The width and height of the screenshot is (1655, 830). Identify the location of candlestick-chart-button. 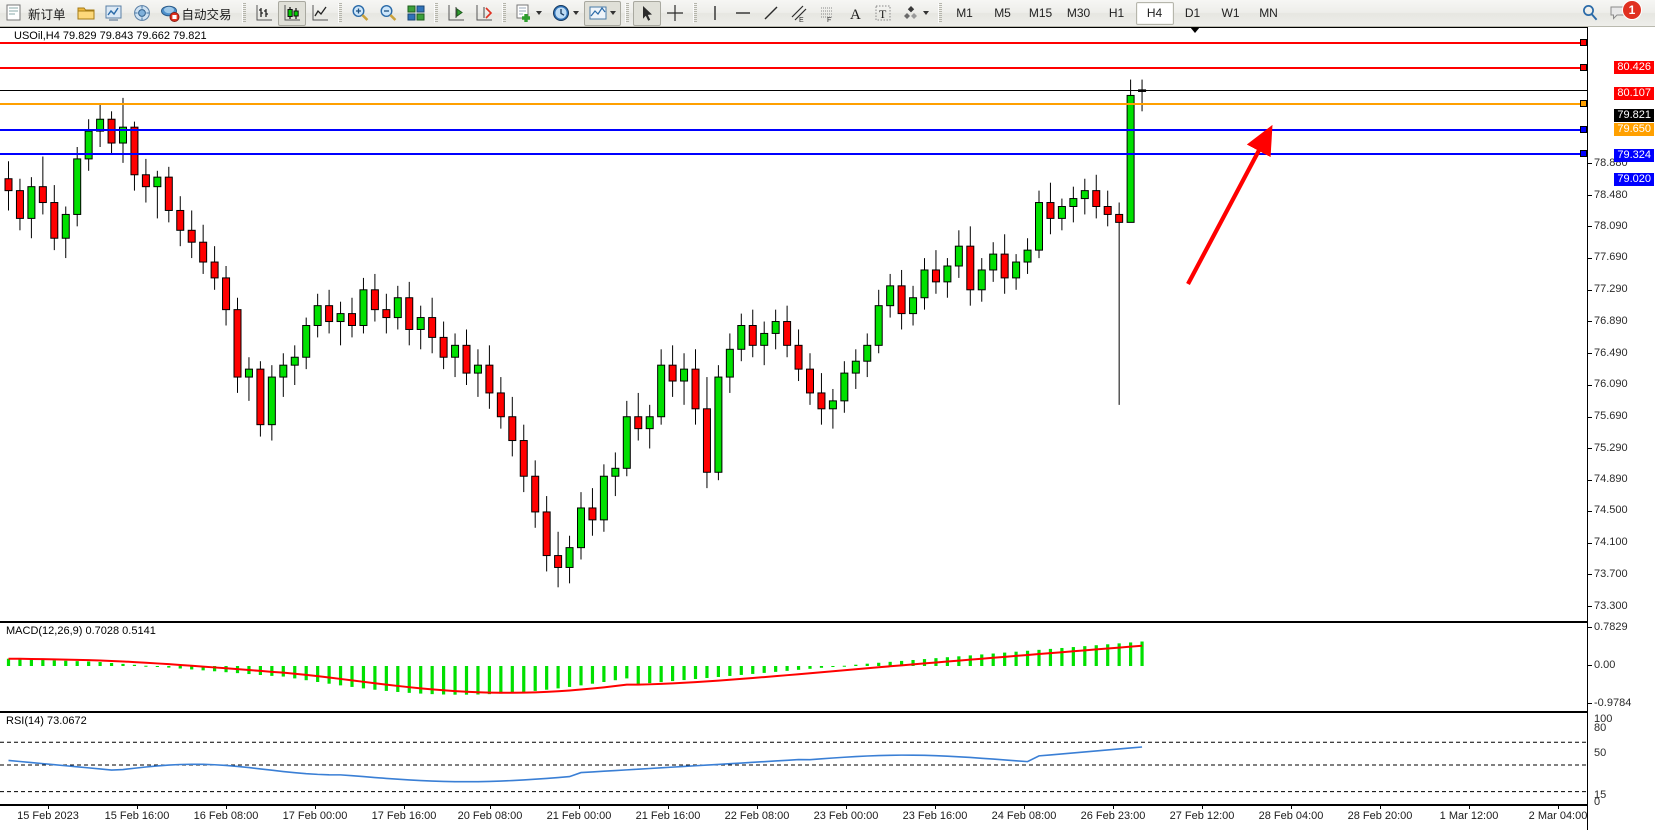
(291, 13).